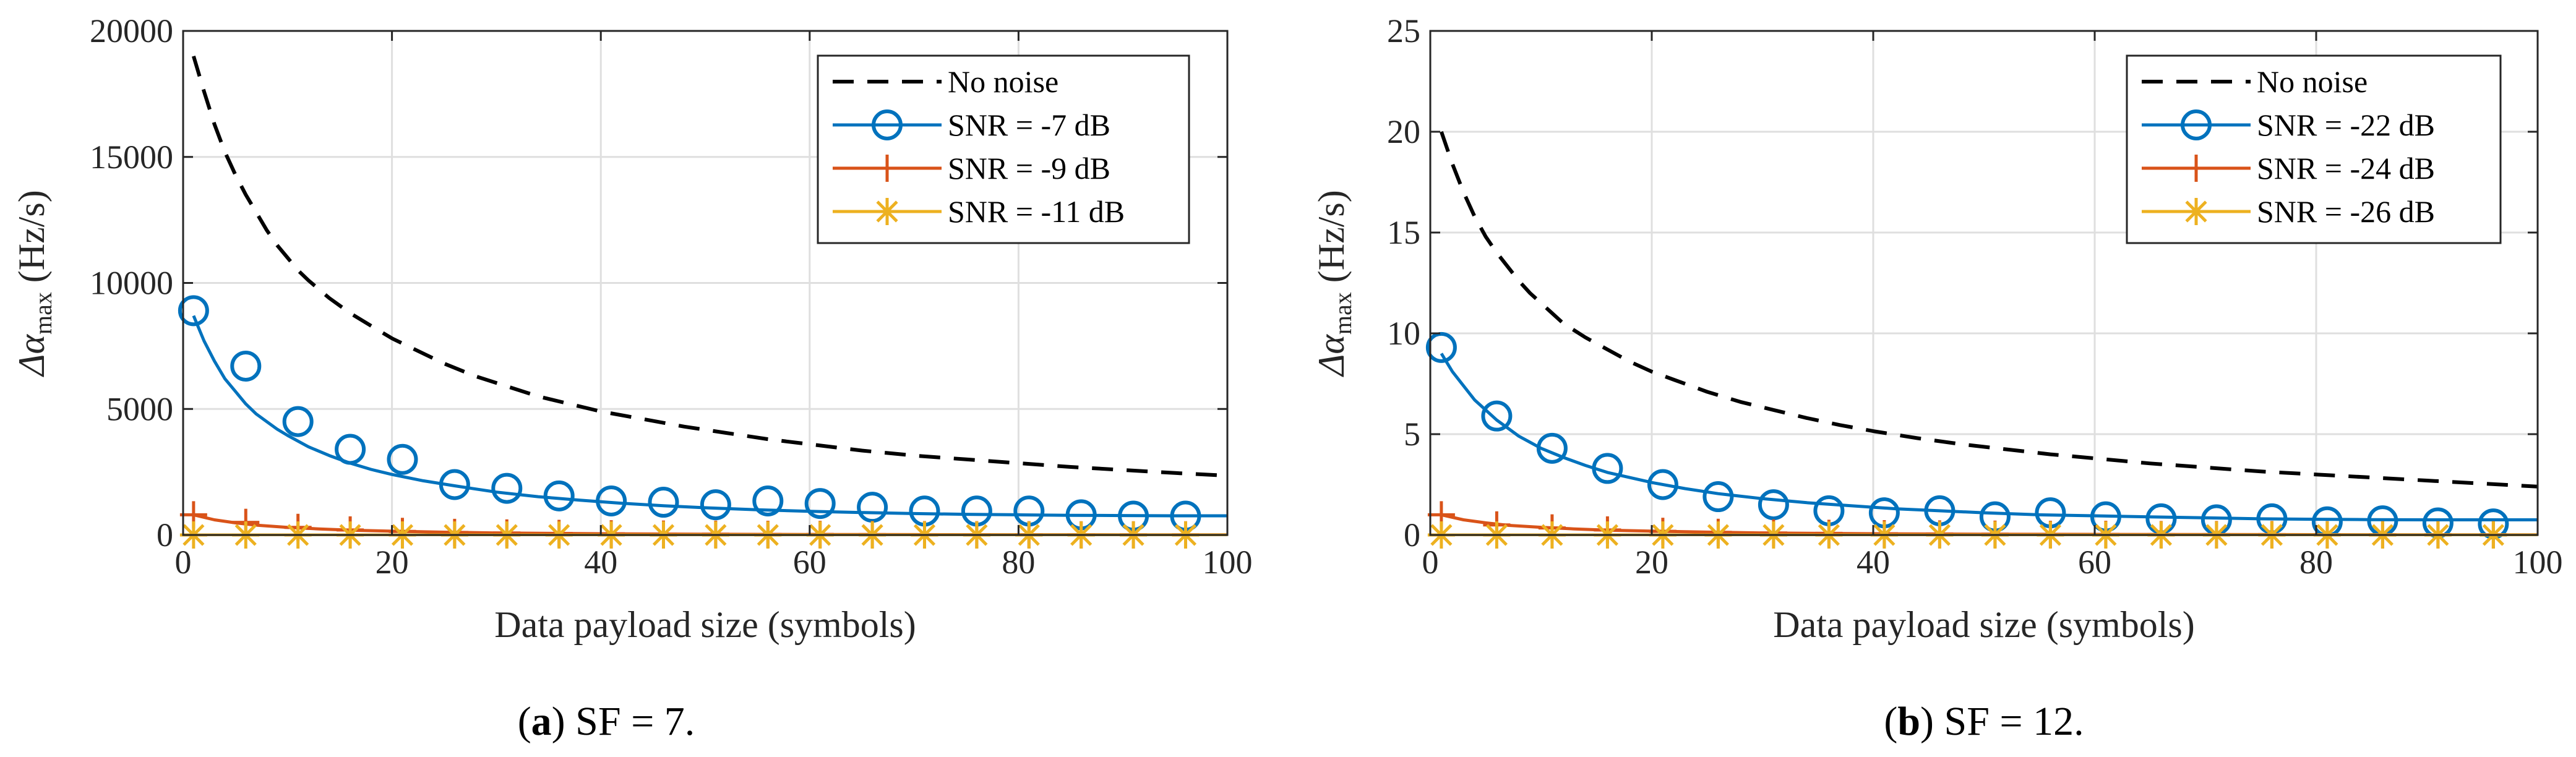 Image resolution: width=2576 pixels, height=757 pixels. Describe the element at coordinates (1908, 721) in the screenshot. I see `caption-tag: b` at that location.